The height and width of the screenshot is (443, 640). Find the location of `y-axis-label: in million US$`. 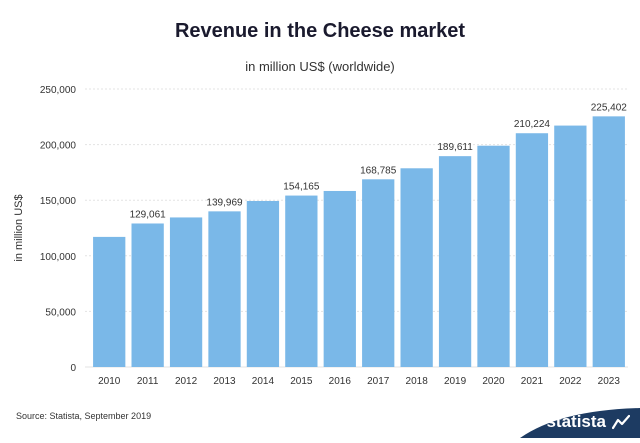

y-axis-label: in million US$ is located at coordinates (19, 227).